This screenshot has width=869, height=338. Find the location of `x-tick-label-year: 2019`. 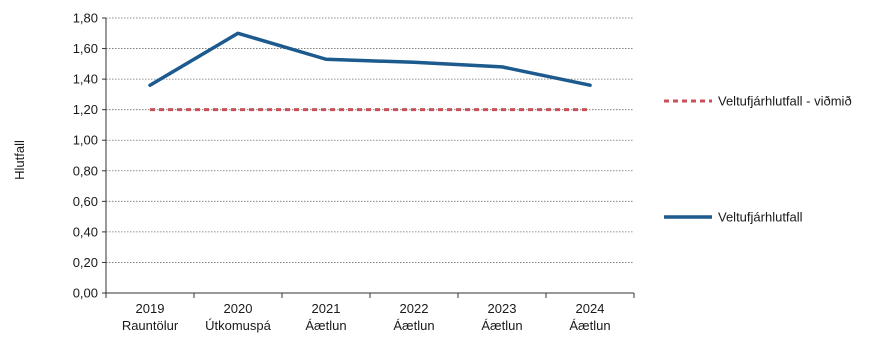

x-tick-label-year: 2019 is located at coordinates (150, 308).